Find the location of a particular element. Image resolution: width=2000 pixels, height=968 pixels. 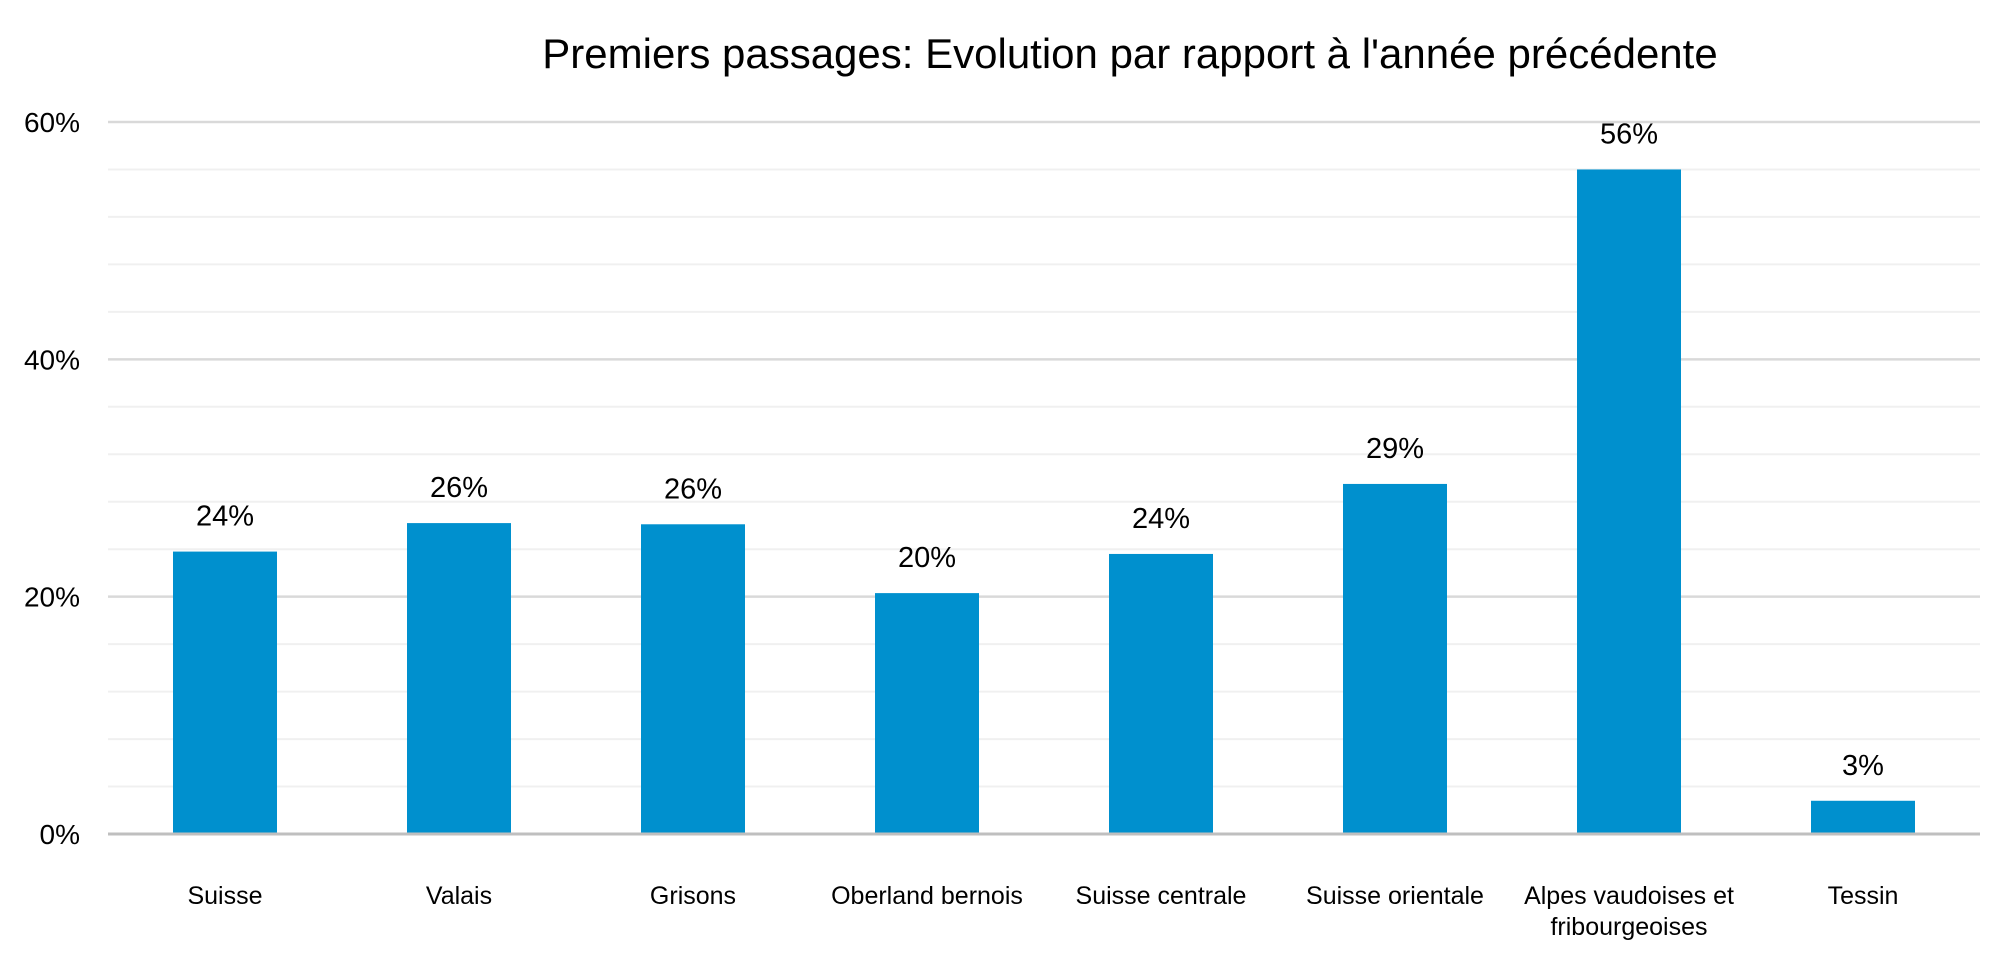

y-tick-label: 0% is located at coordinates (60, 834).